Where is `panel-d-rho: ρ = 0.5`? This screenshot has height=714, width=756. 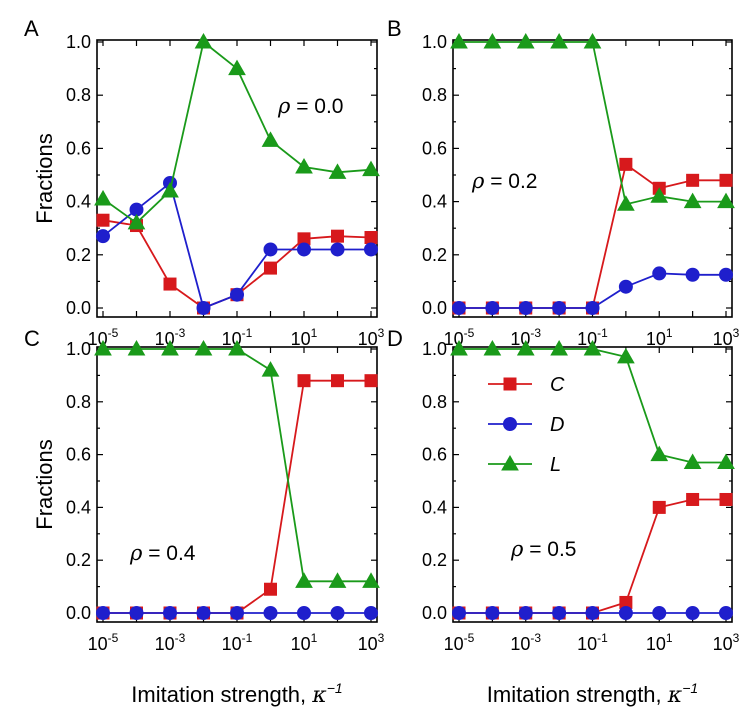
panel-d-rho: ρ = 0.5 is located at coordinates (543, 549).